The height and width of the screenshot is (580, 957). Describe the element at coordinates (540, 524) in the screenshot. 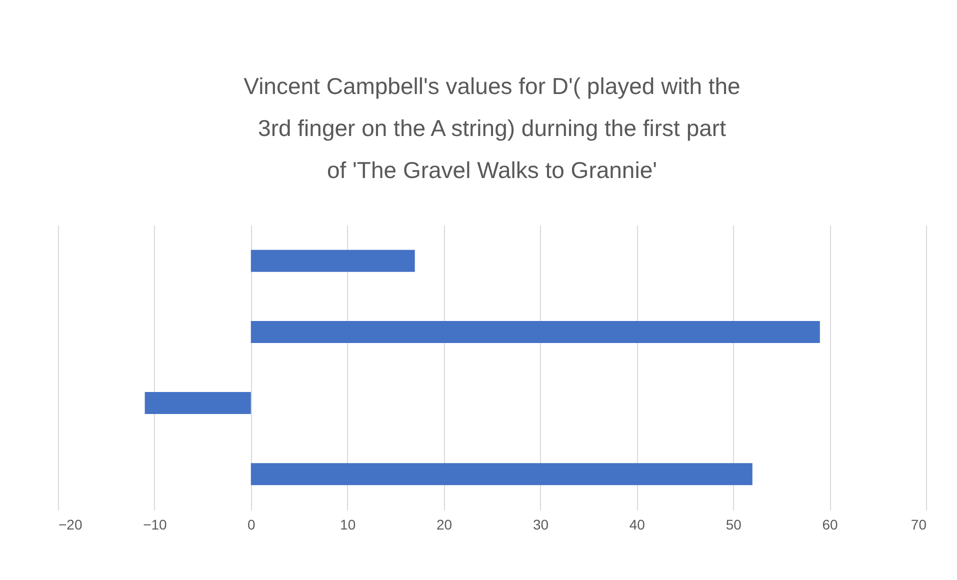

I see `x-tick-label: 30` at that location.